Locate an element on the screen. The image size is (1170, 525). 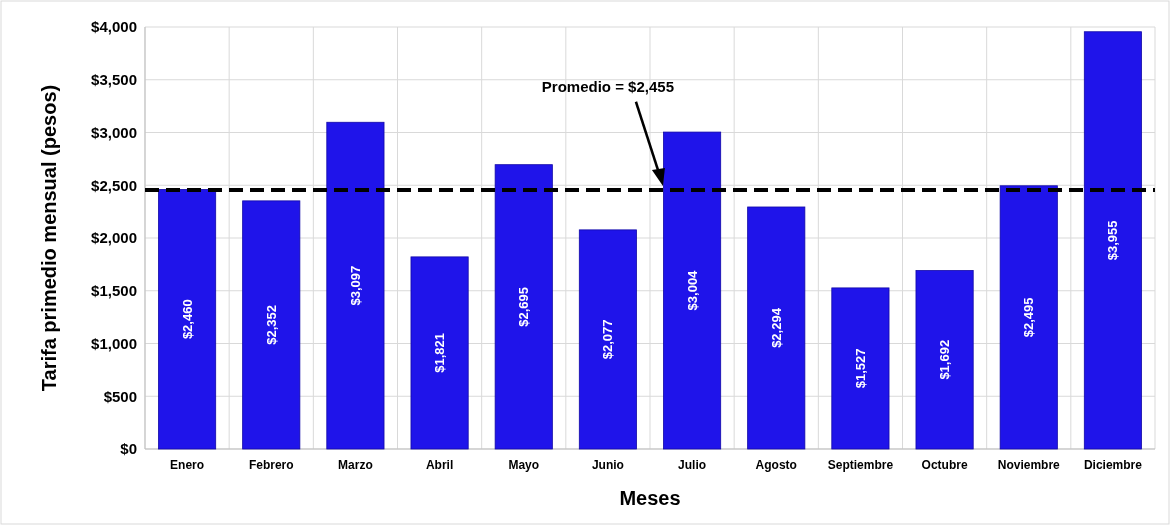
data-label: $1,527 is located at coordinates (860, 368).